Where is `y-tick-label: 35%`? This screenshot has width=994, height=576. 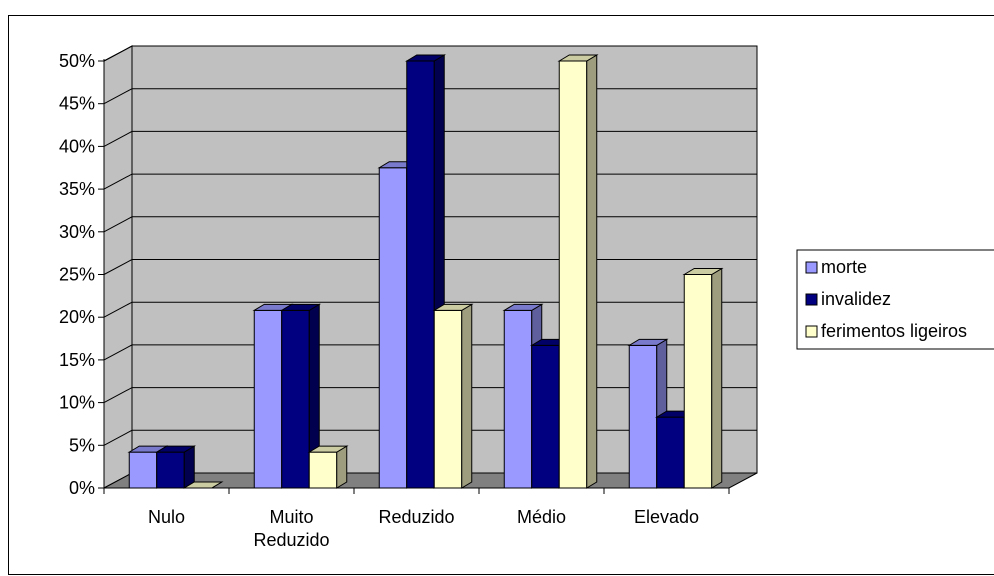
y-tick-label: 35% is located at coordinates (77, 189).